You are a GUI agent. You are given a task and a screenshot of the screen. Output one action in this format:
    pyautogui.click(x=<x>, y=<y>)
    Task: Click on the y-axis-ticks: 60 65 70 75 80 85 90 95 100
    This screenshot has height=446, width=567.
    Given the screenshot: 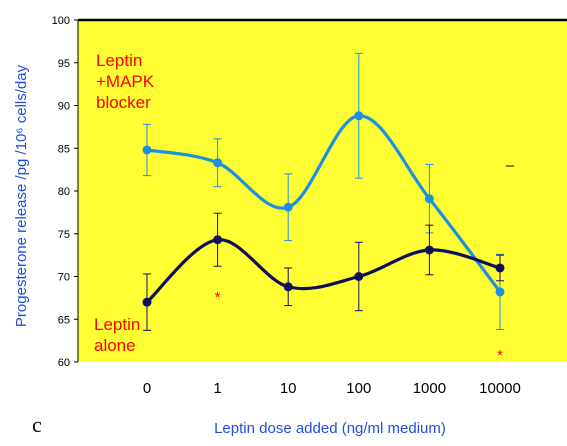 What is the action you would take?
    pyautogui.click(x=65, y=192)
    